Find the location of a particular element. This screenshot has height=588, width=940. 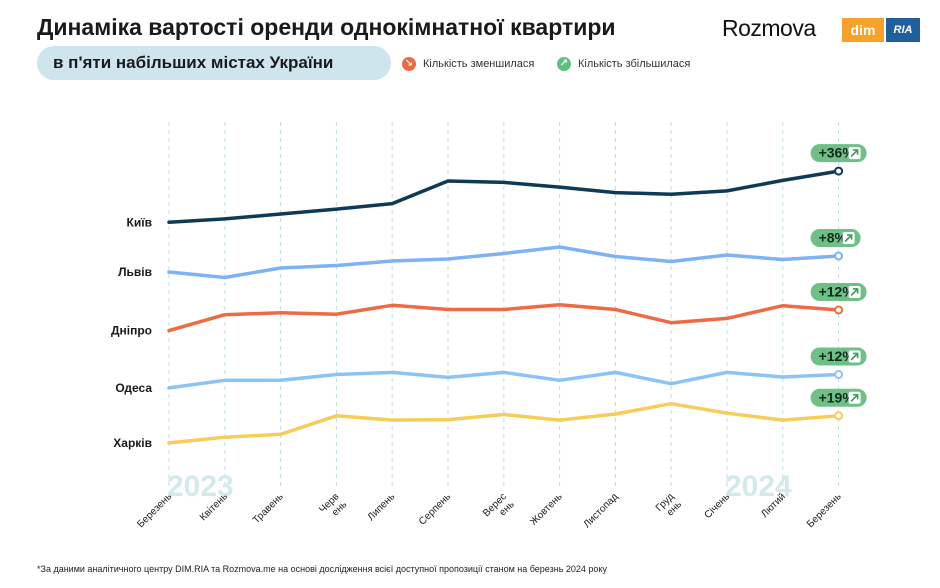

change-value: +8% is located at coordinates (833, 238).